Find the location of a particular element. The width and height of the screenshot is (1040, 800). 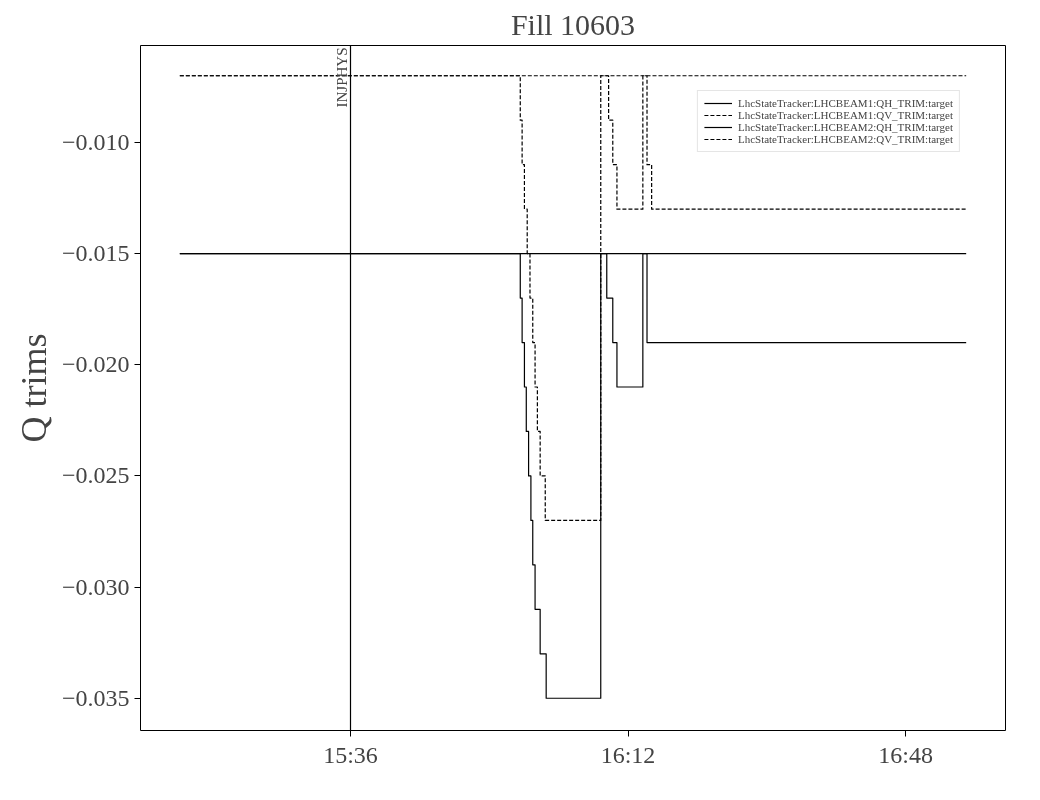

legend-label: LhcStateTracker:LHCBEAM2:QV_TRIM:target is located at coordinates (845, 139).